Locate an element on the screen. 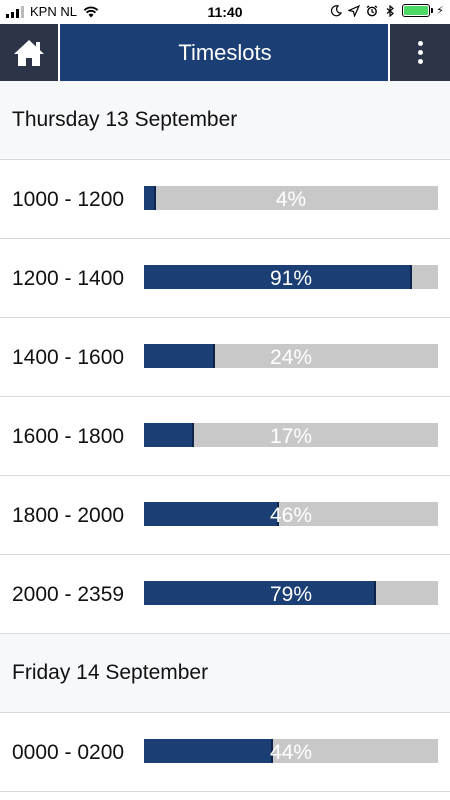  day-header: Thursday 13 September is located at coordinates (225, 120).